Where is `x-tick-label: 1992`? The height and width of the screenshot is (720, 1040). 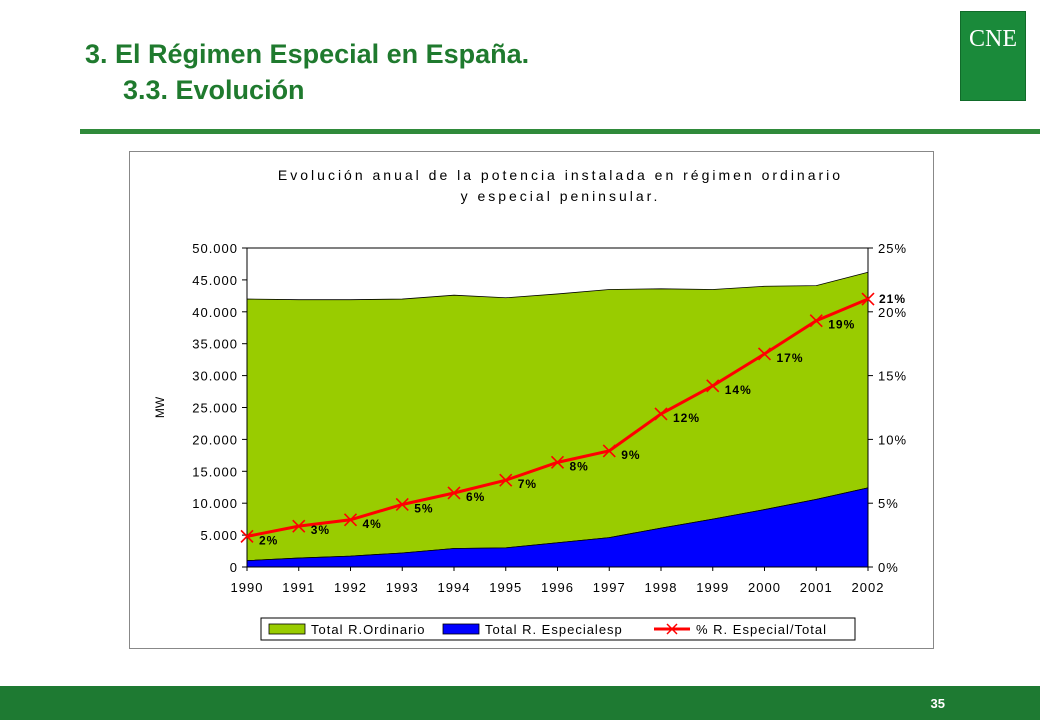 x-tick-label: 1992 is located at coordinates (350, 587).